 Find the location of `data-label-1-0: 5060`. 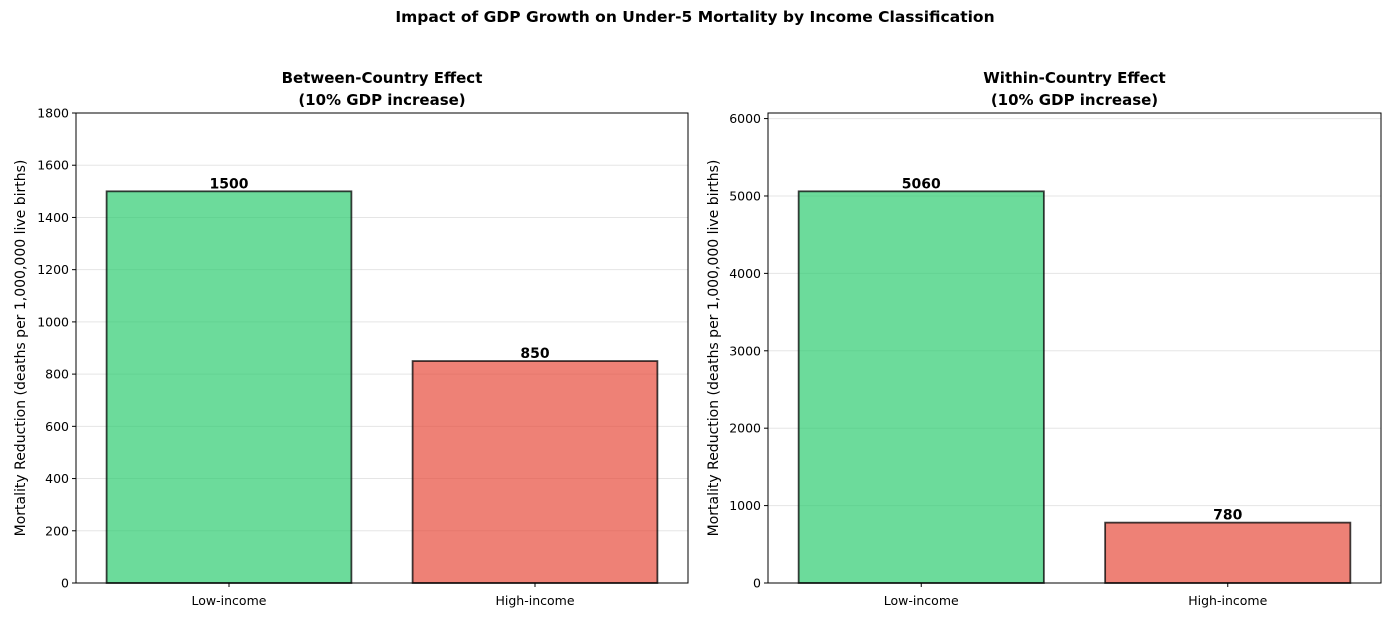

data-label-1-0: 5060 is located at coordinates (921, 184).